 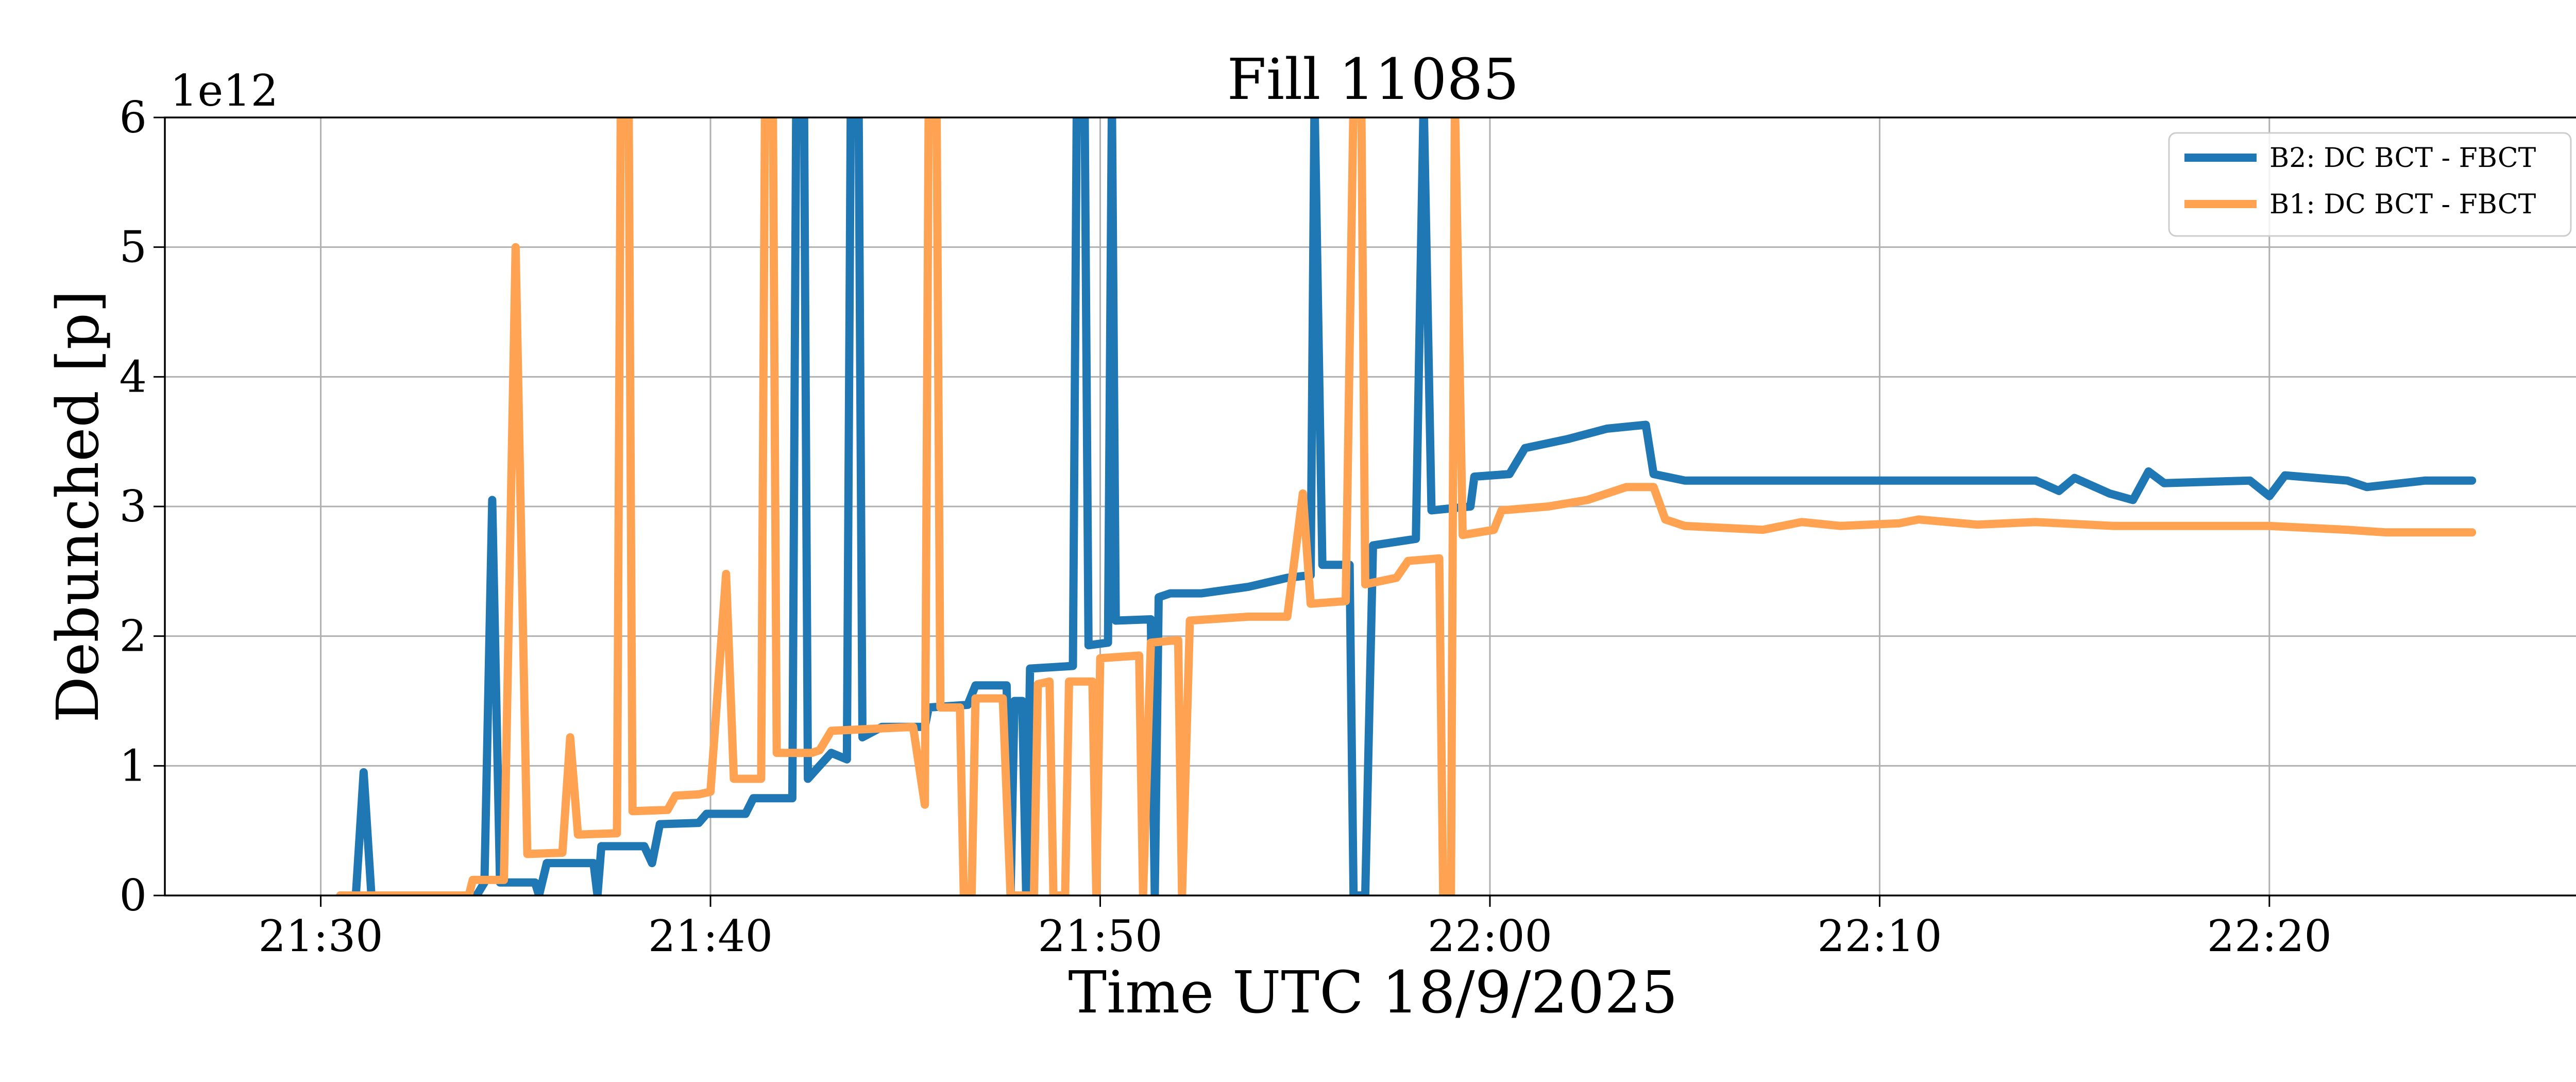 I want to click on x-tick-label: 22:00, so click(x=1490, y=936).